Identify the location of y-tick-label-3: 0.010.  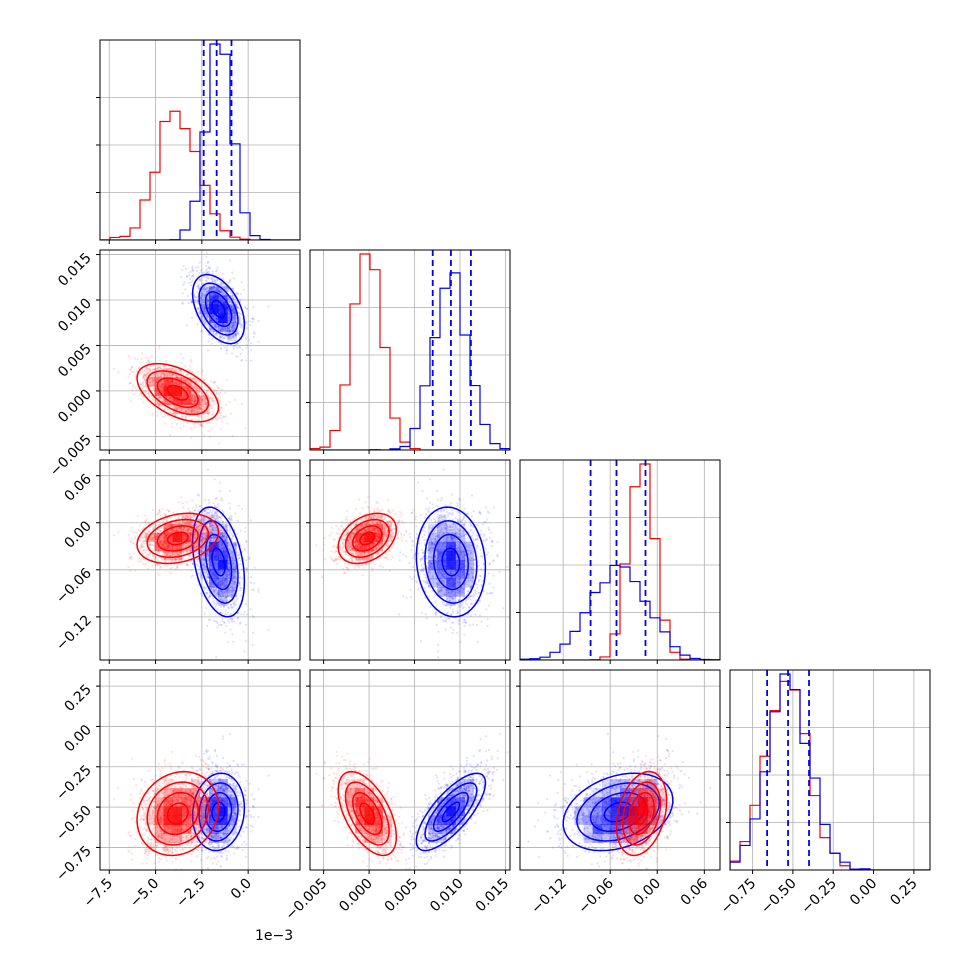
(75, 316).